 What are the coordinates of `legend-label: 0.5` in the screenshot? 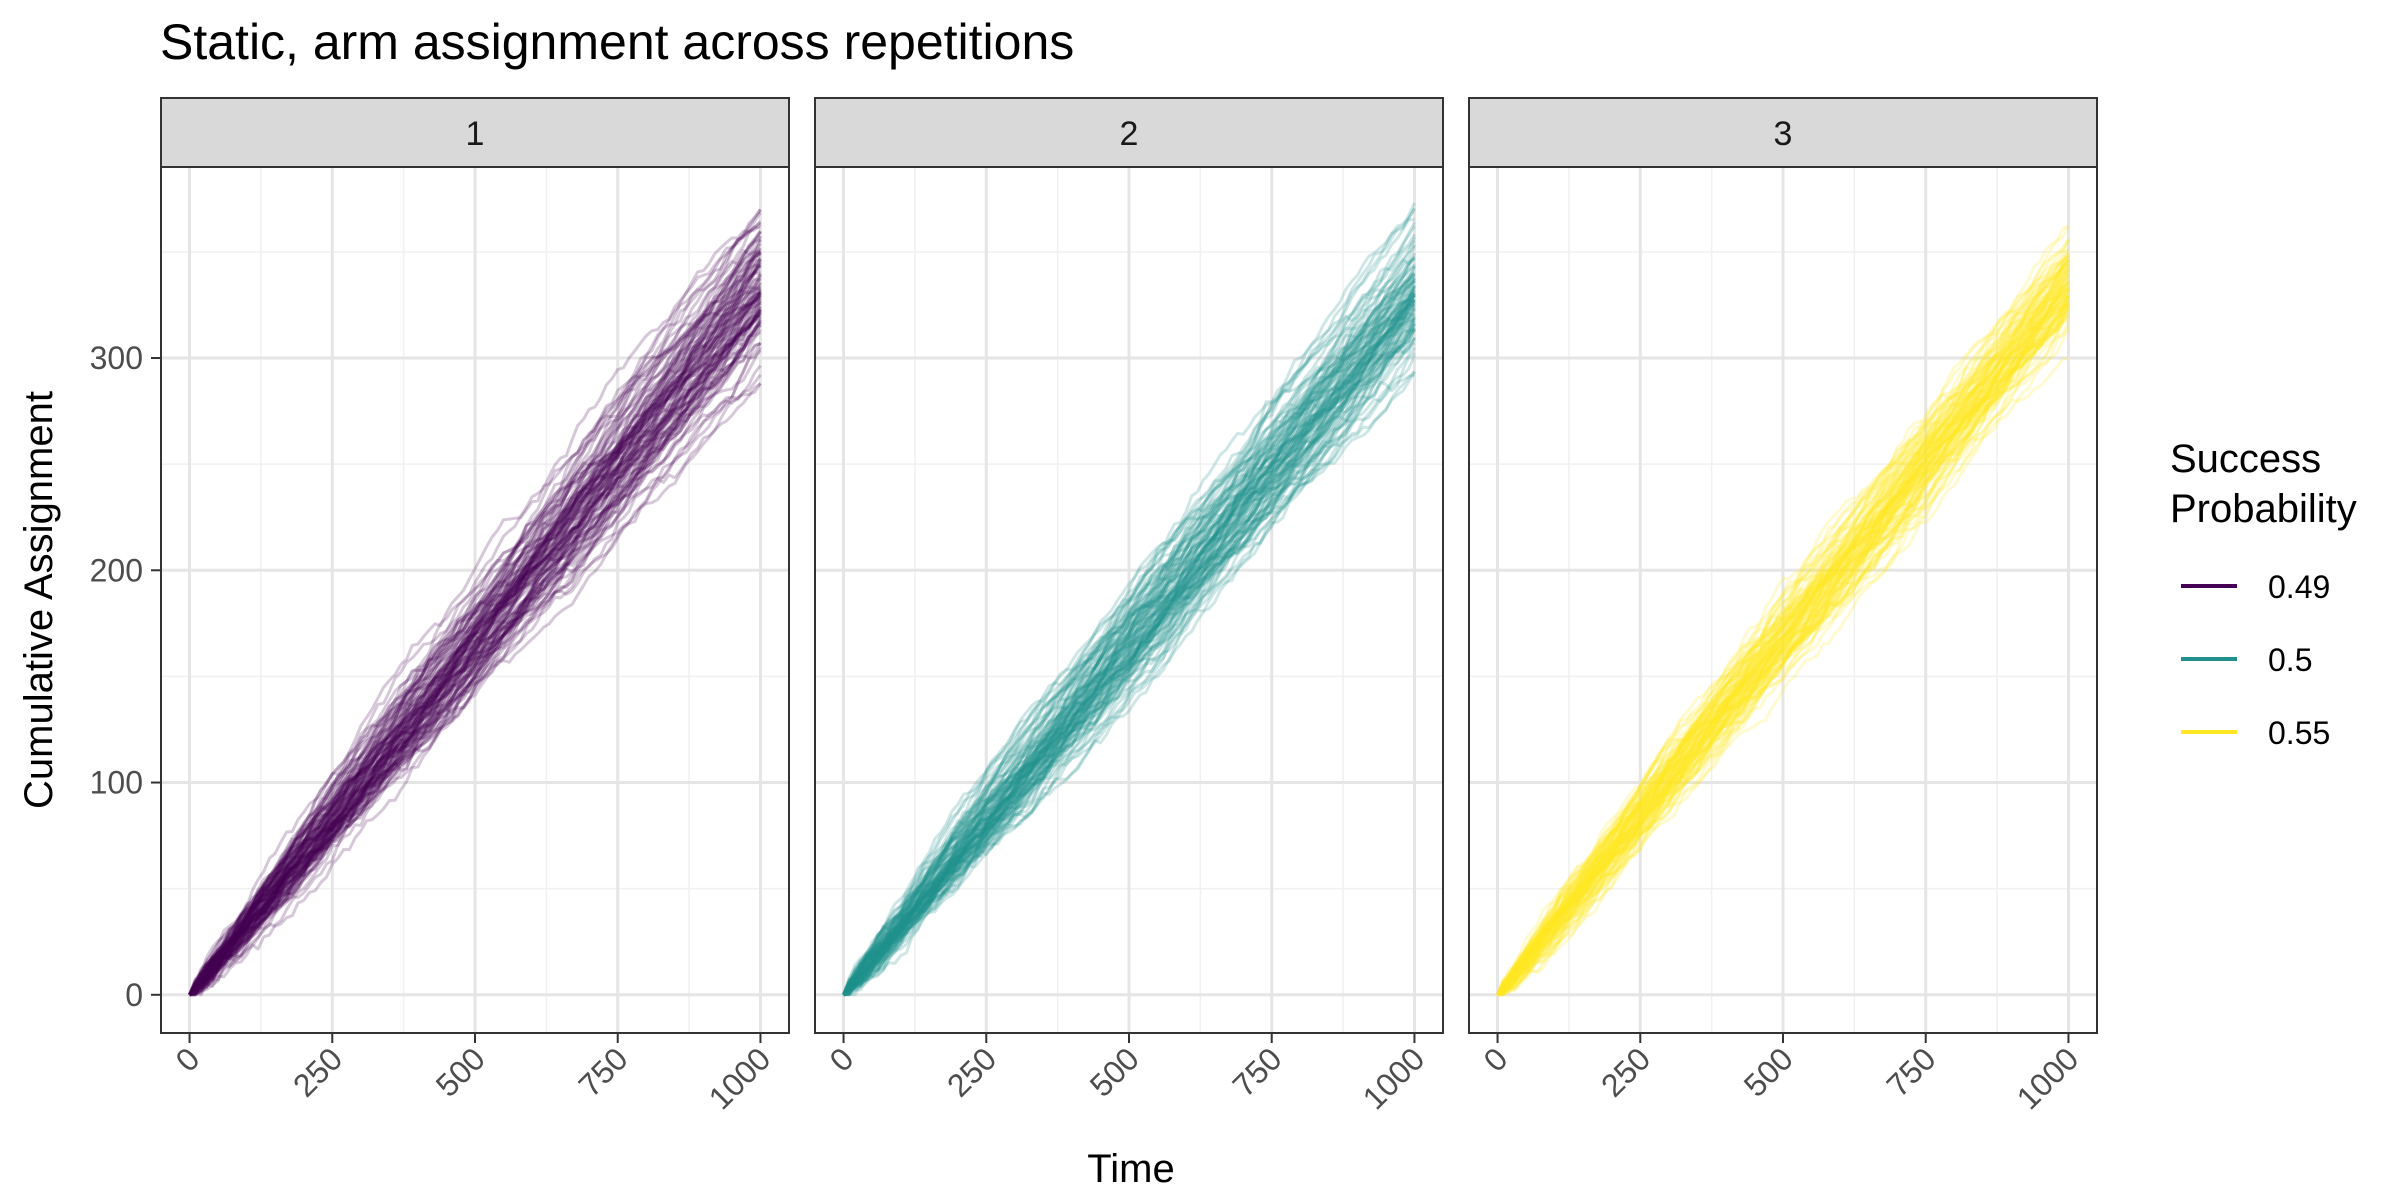 It's located at (2290, 660).